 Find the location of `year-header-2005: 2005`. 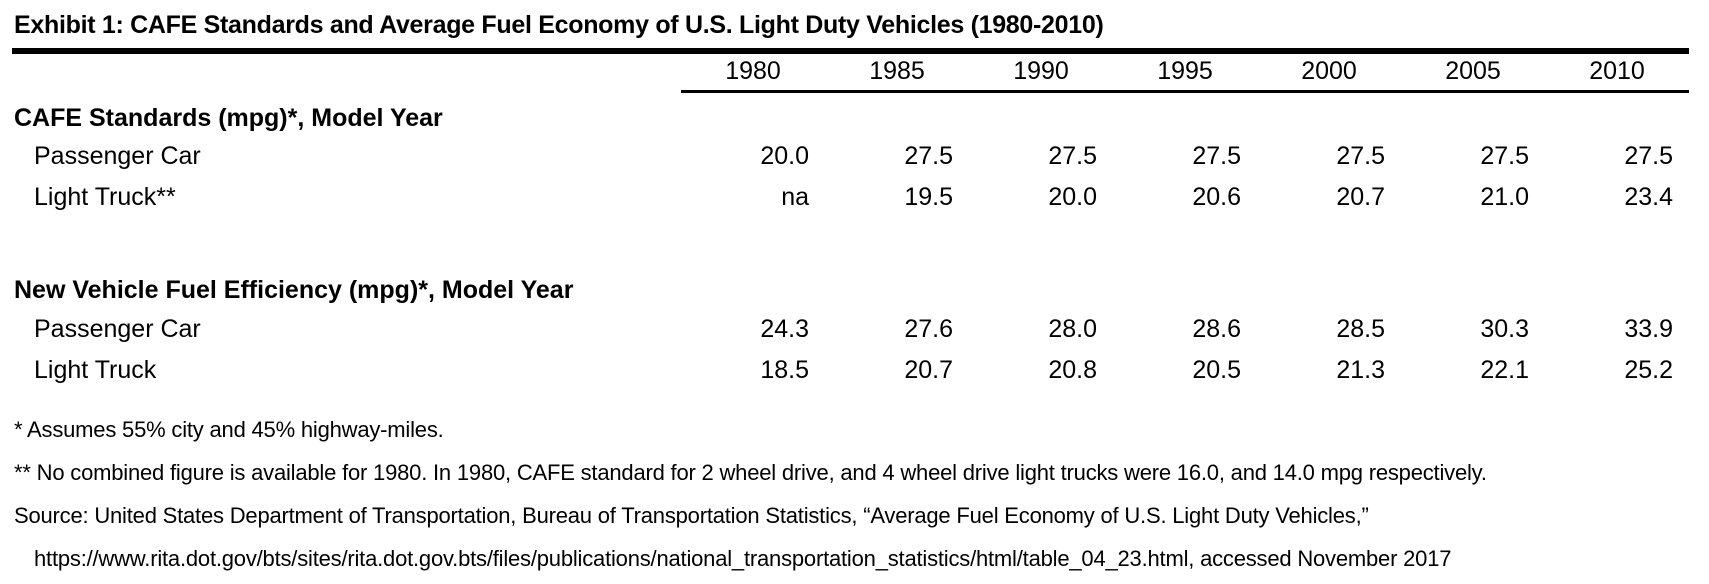

year-header-2005: 2005 is located at coordinates (1473, 72).